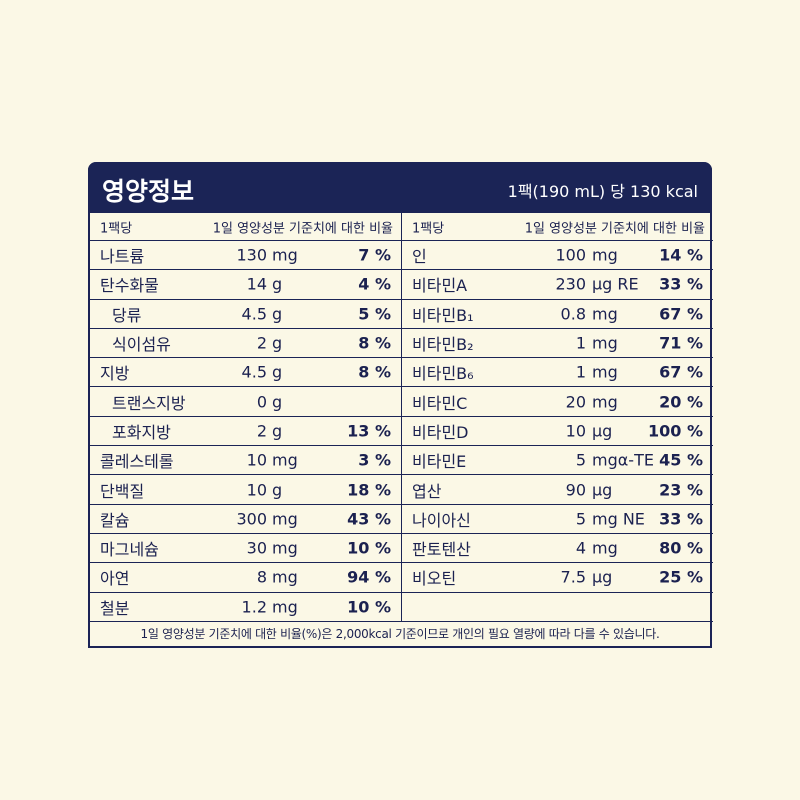 The width and height of the screenshot is (800, 800). What do you see at coordinates (115, 374) in the screenshot?
I see `nutrient-name: 지방` at bounding box center [115, 374].